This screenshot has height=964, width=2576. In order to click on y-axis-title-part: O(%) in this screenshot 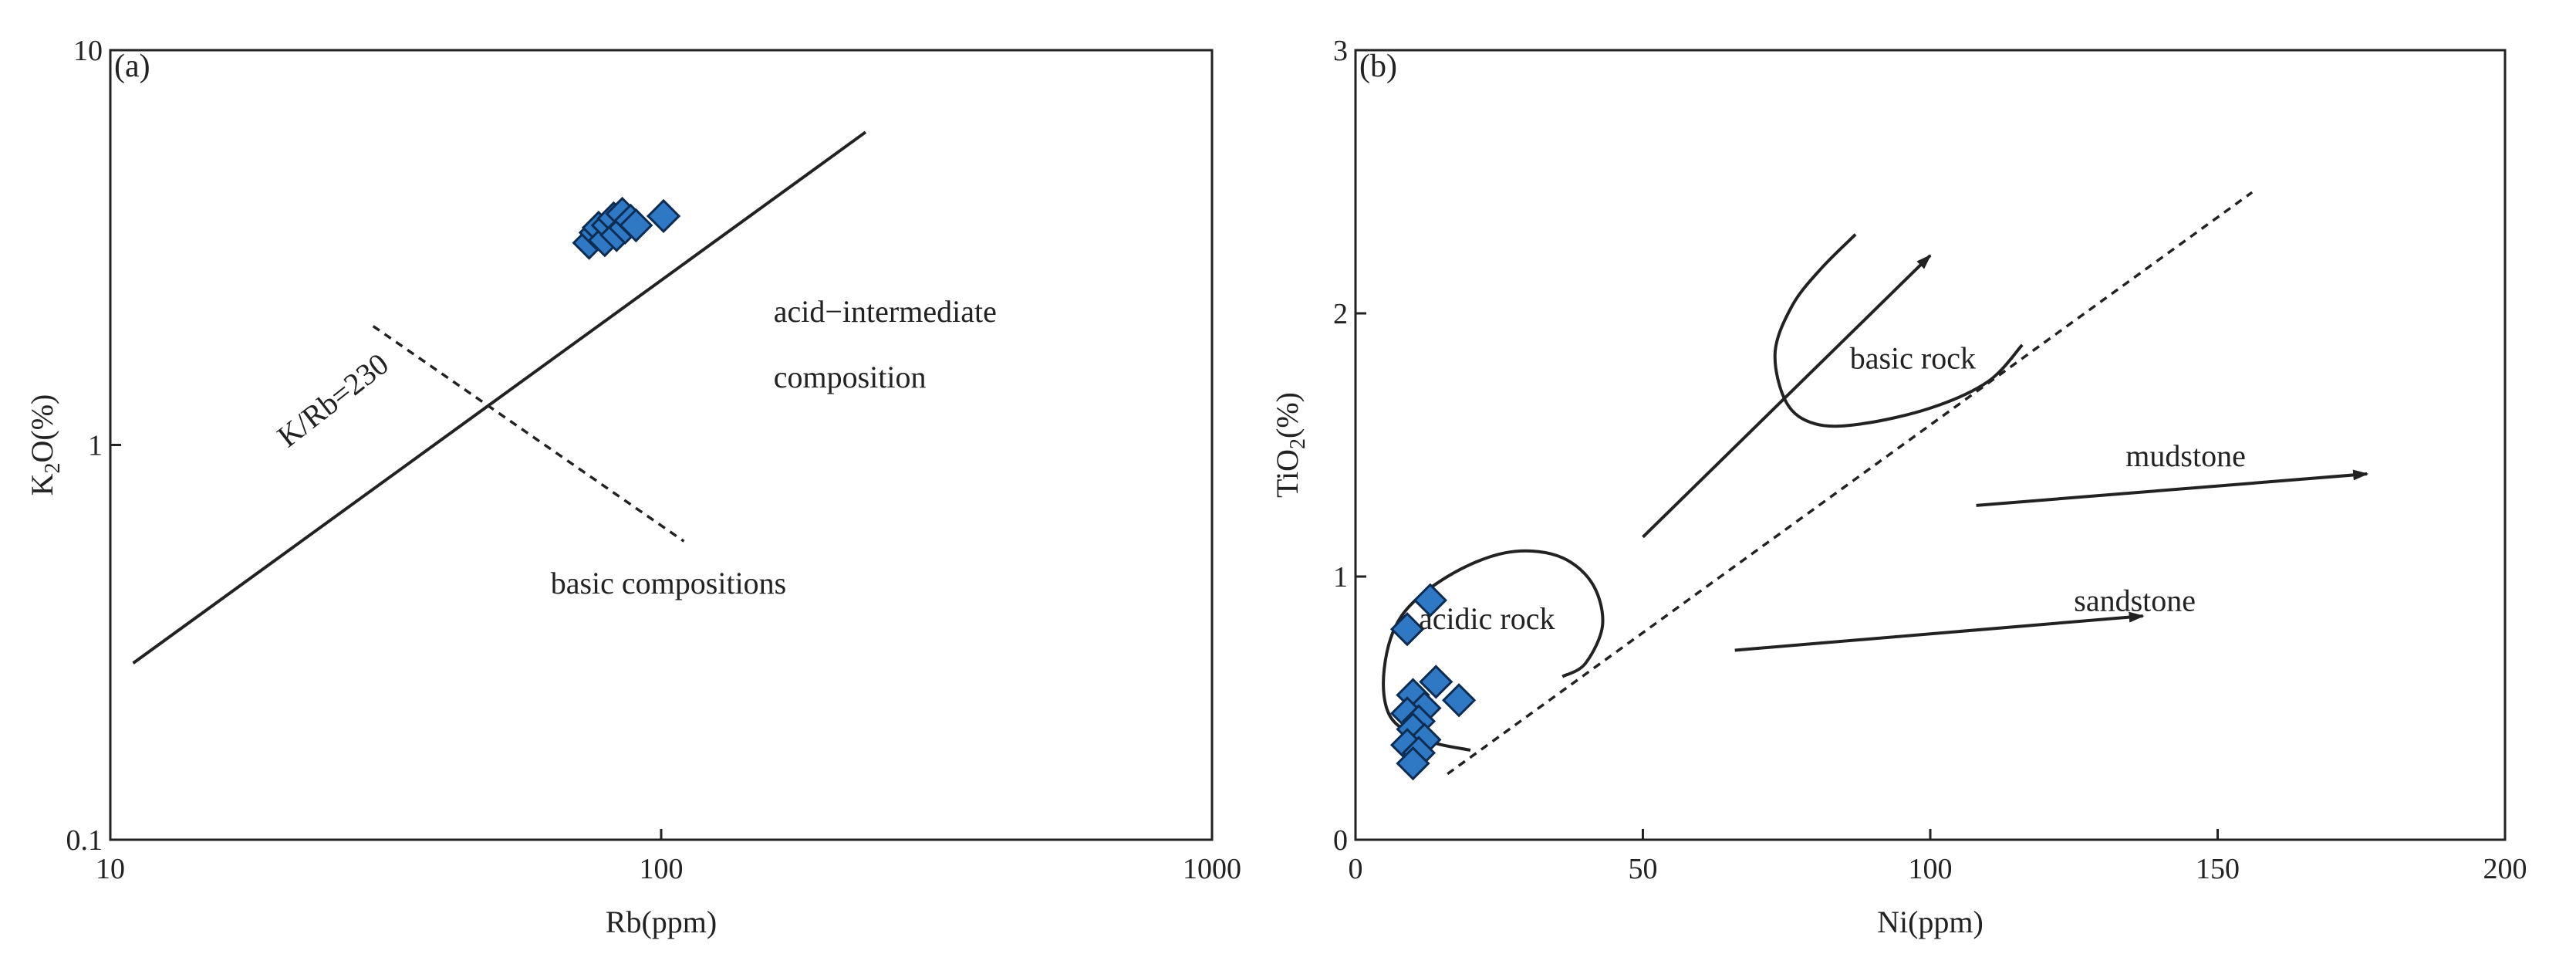, I will do `click(42, 429)`.